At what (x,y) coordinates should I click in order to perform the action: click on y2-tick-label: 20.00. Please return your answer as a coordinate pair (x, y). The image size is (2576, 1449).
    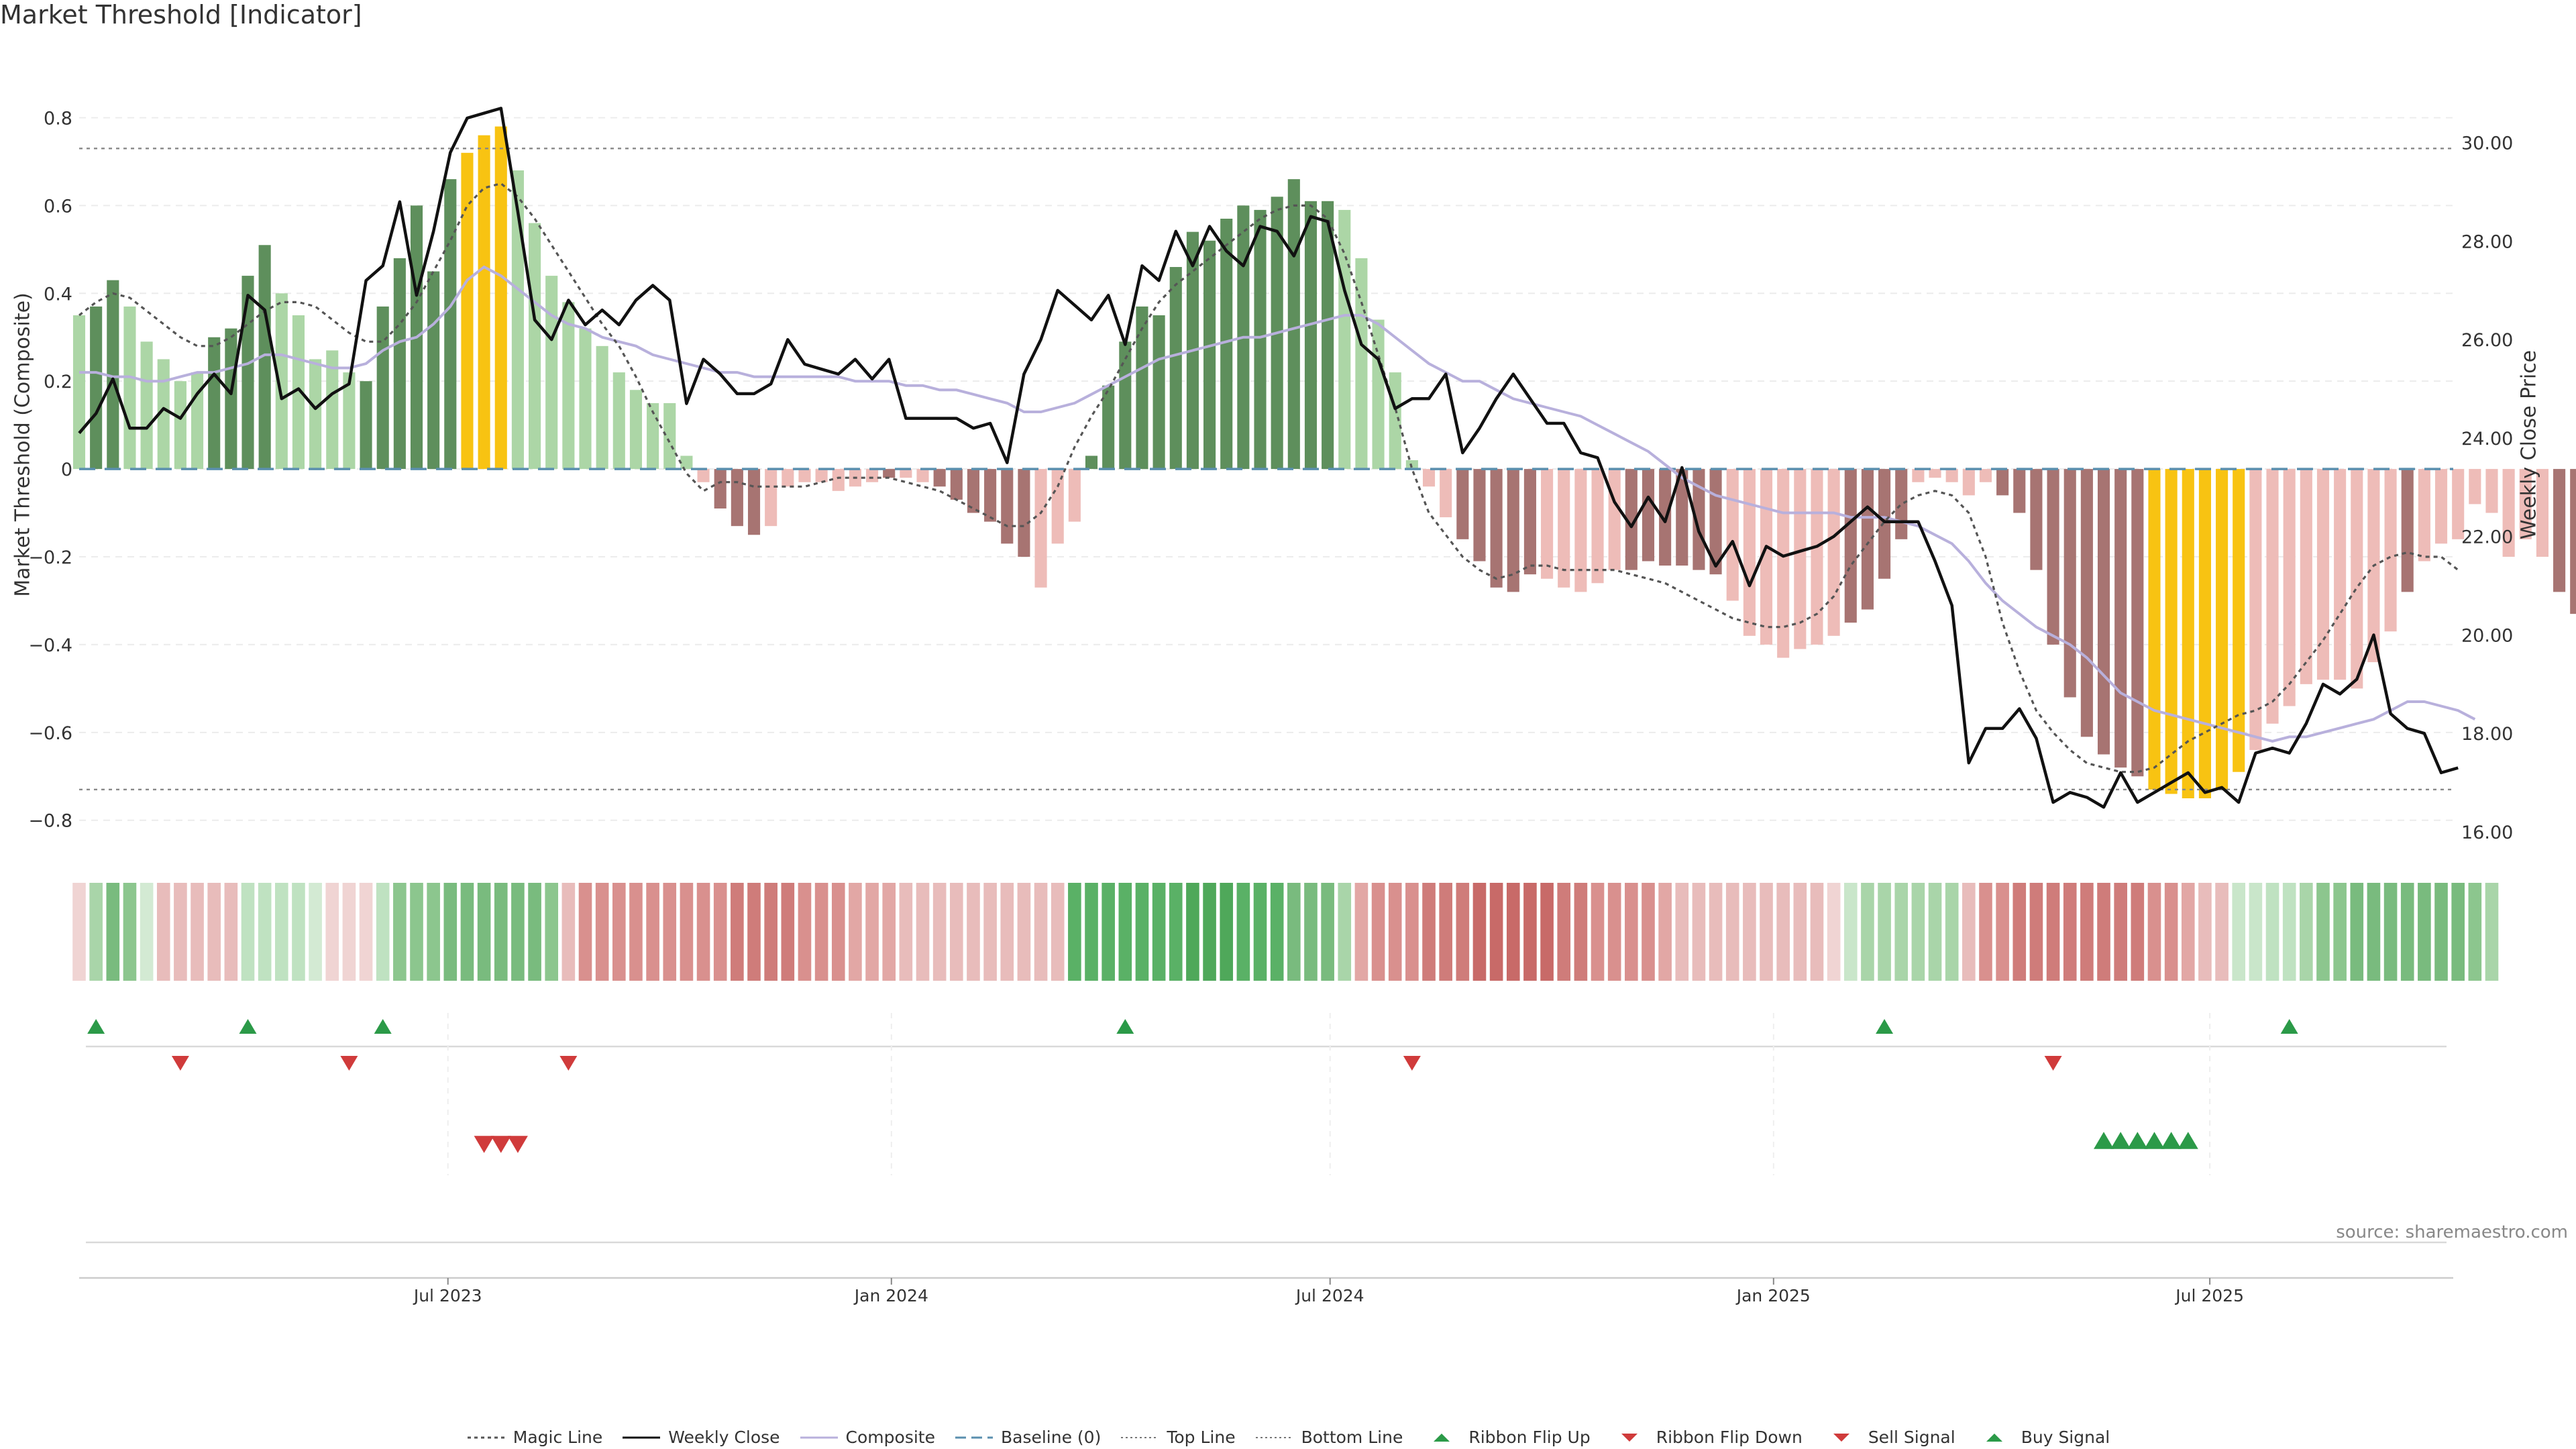
    Looking at the image, I should click on (2487, 635).